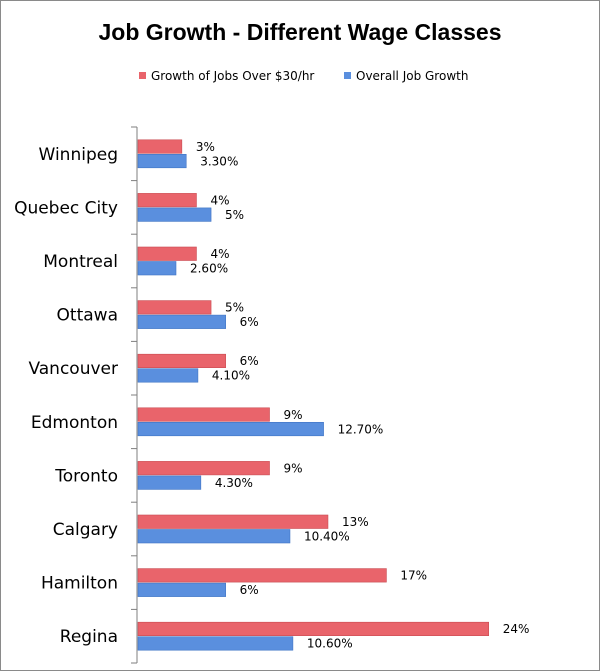  Describe the element at coordinates (219, 200) in the screenshot. I see `value-label-high-wage-quebec-city: 4%` at that location.